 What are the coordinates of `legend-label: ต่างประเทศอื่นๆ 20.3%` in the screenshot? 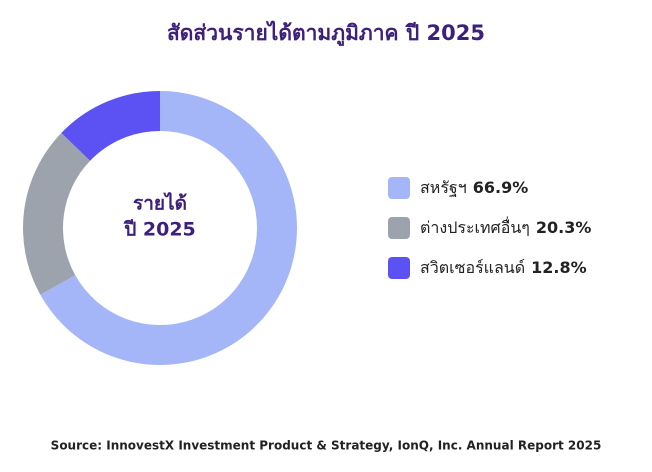 It's located at (505, 226).